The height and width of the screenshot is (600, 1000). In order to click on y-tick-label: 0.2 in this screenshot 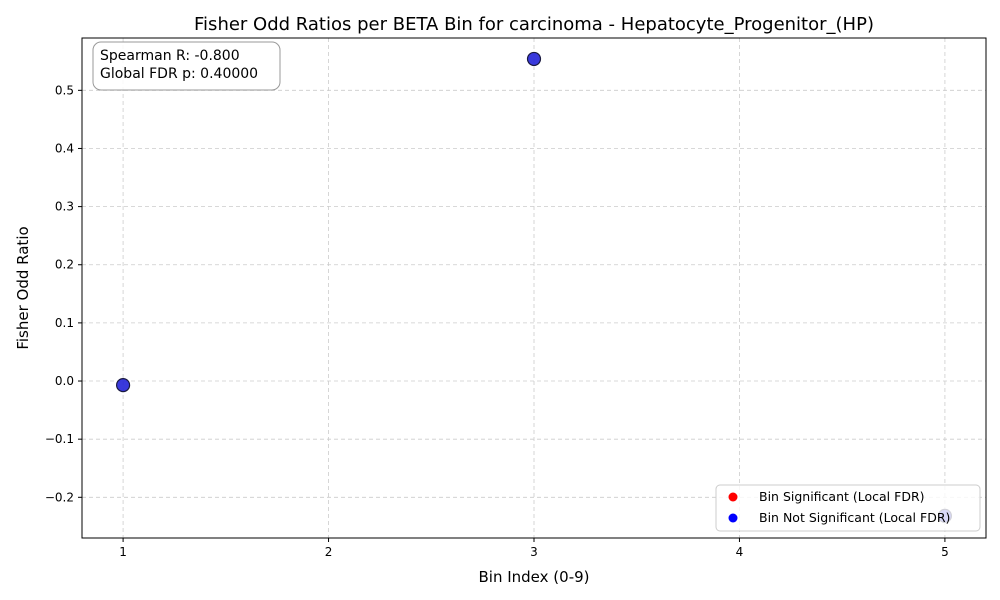, I will do `click(64, 265)`.